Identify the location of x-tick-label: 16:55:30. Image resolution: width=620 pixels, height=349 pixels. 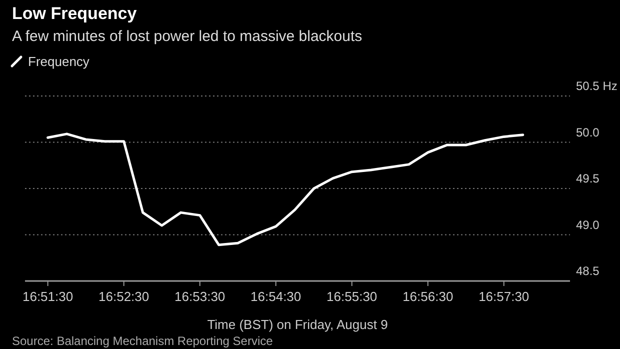
(352, 296).